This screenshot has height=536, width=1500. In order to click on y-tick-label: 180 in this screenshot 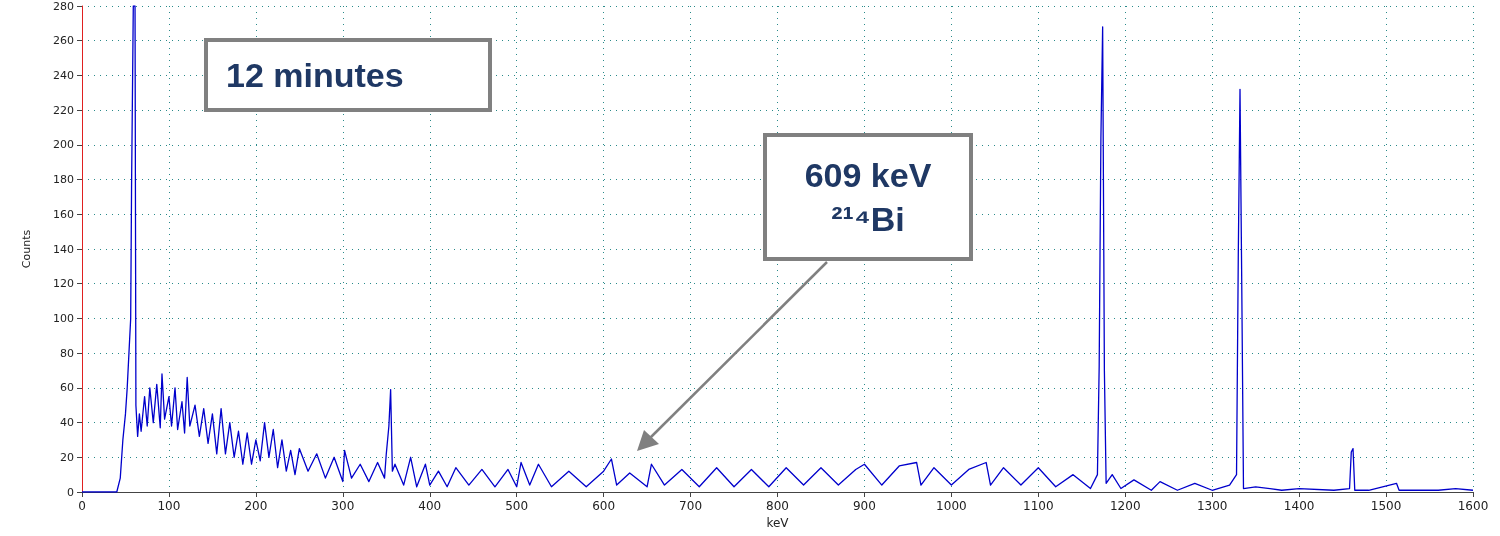, I will do `click(63, 180)`.